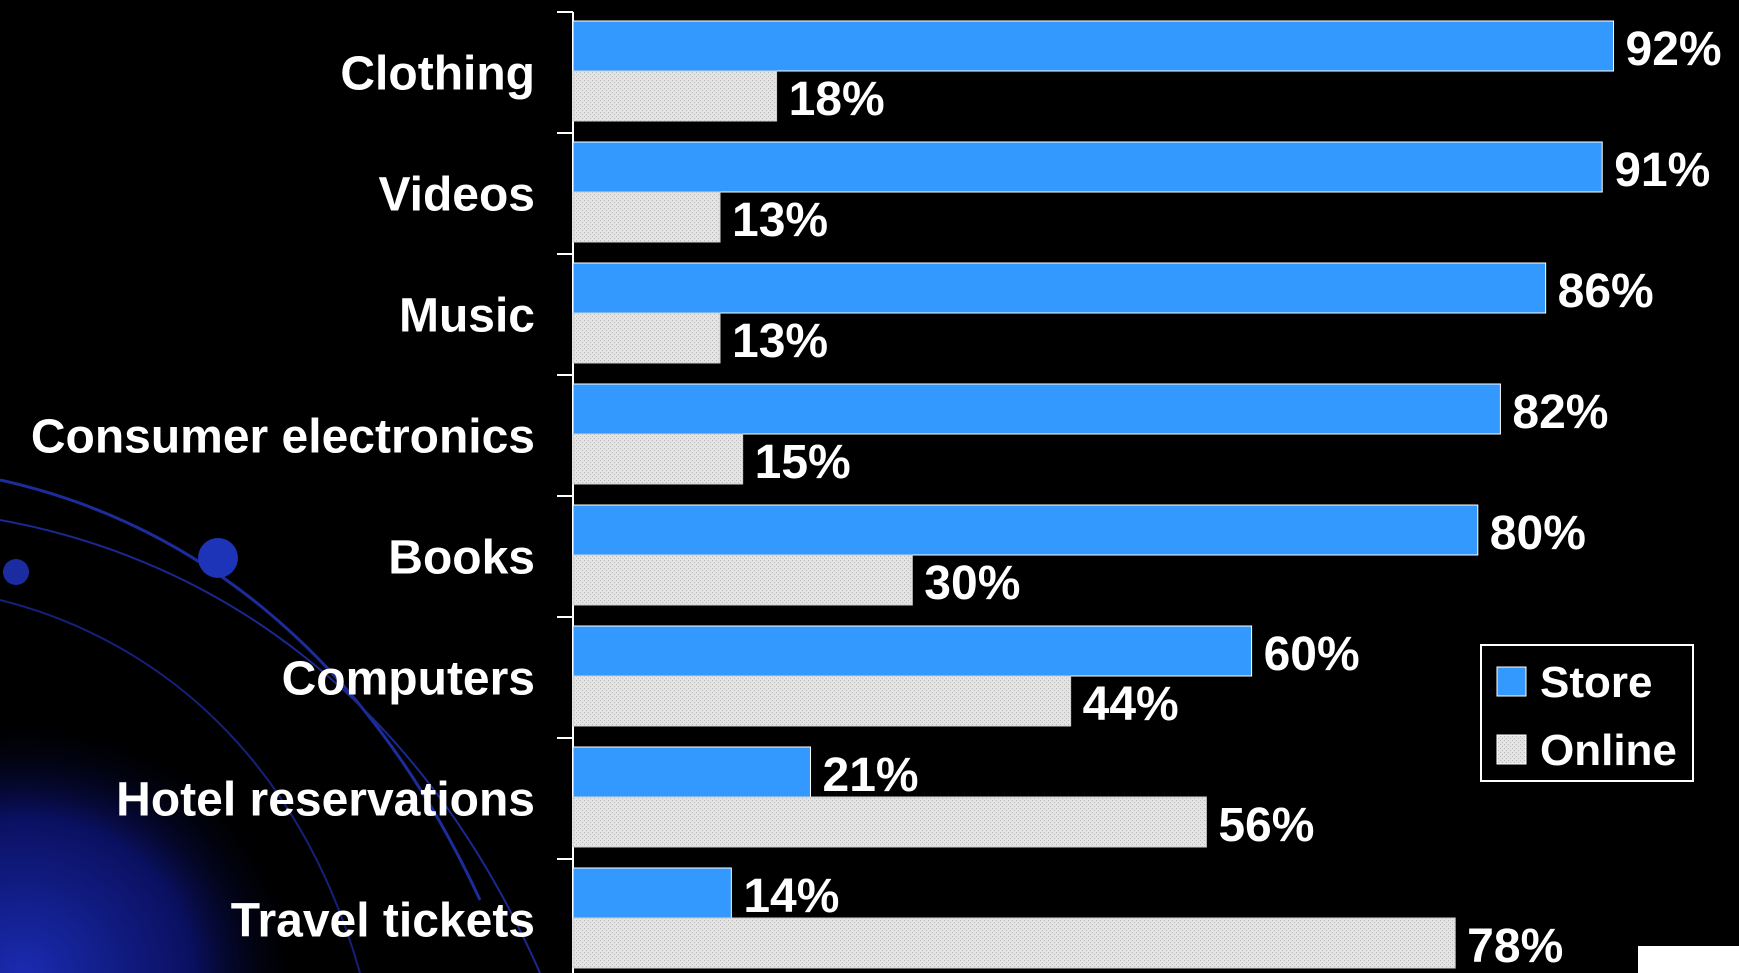 The width and height of the screenshot is (1739, 973). What do you see at coordinates (1131, 704) in the screenshot?
I see `value-label-online: 44%` at bounding box center [1131, 704].